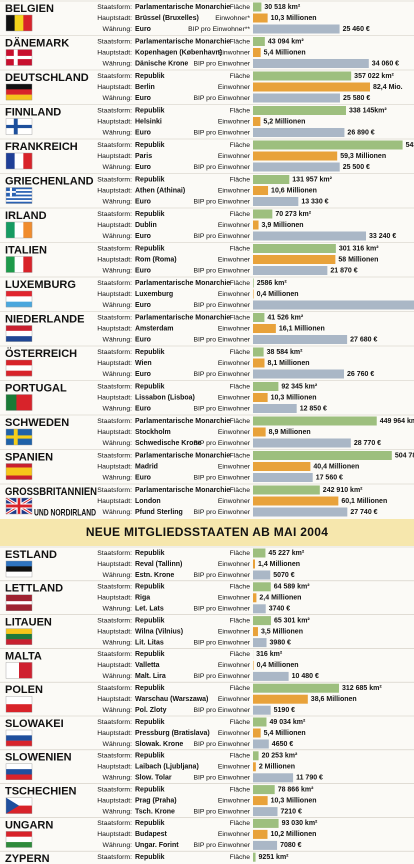 The height and width of the screenshot is (864, 414). I want to click on population-value: 2 Millionen, so click(277, 767).